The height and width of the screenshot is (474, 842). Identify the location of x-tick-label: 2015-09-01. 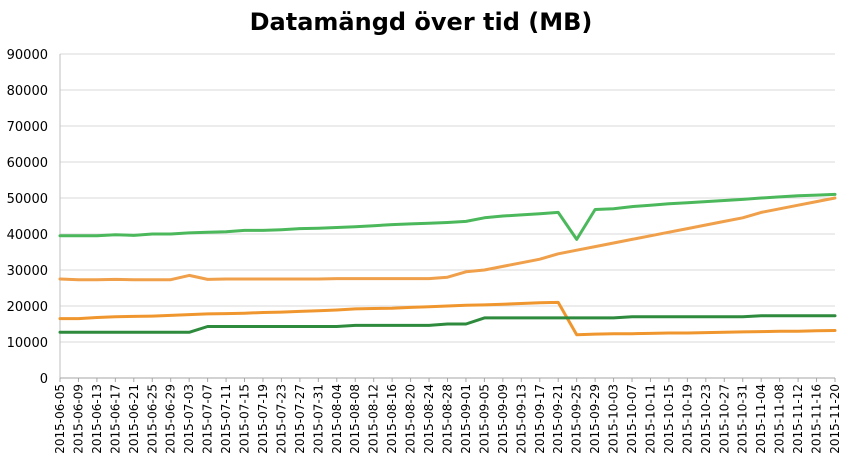
(466, 419).